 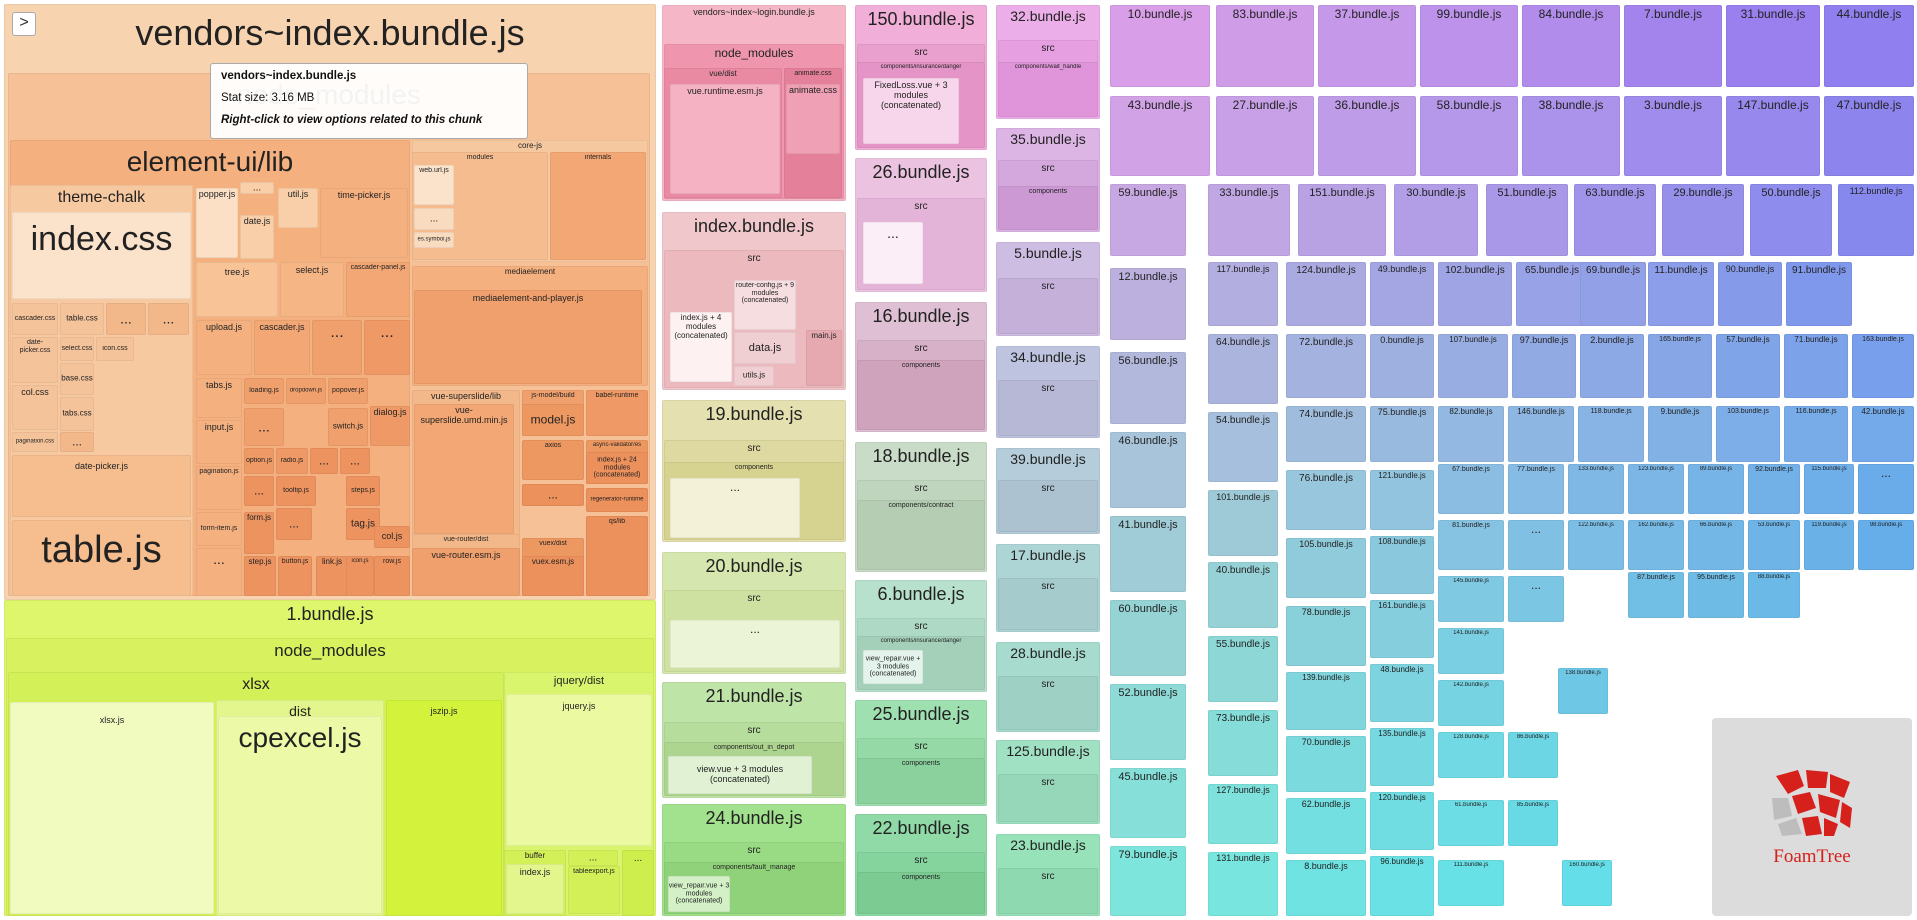 What do you see at coordinates (1243, 523) in the screenshot?
I see `tile-101-bundle-js: 101.bundle.js` at bounding box center [1243, 523].